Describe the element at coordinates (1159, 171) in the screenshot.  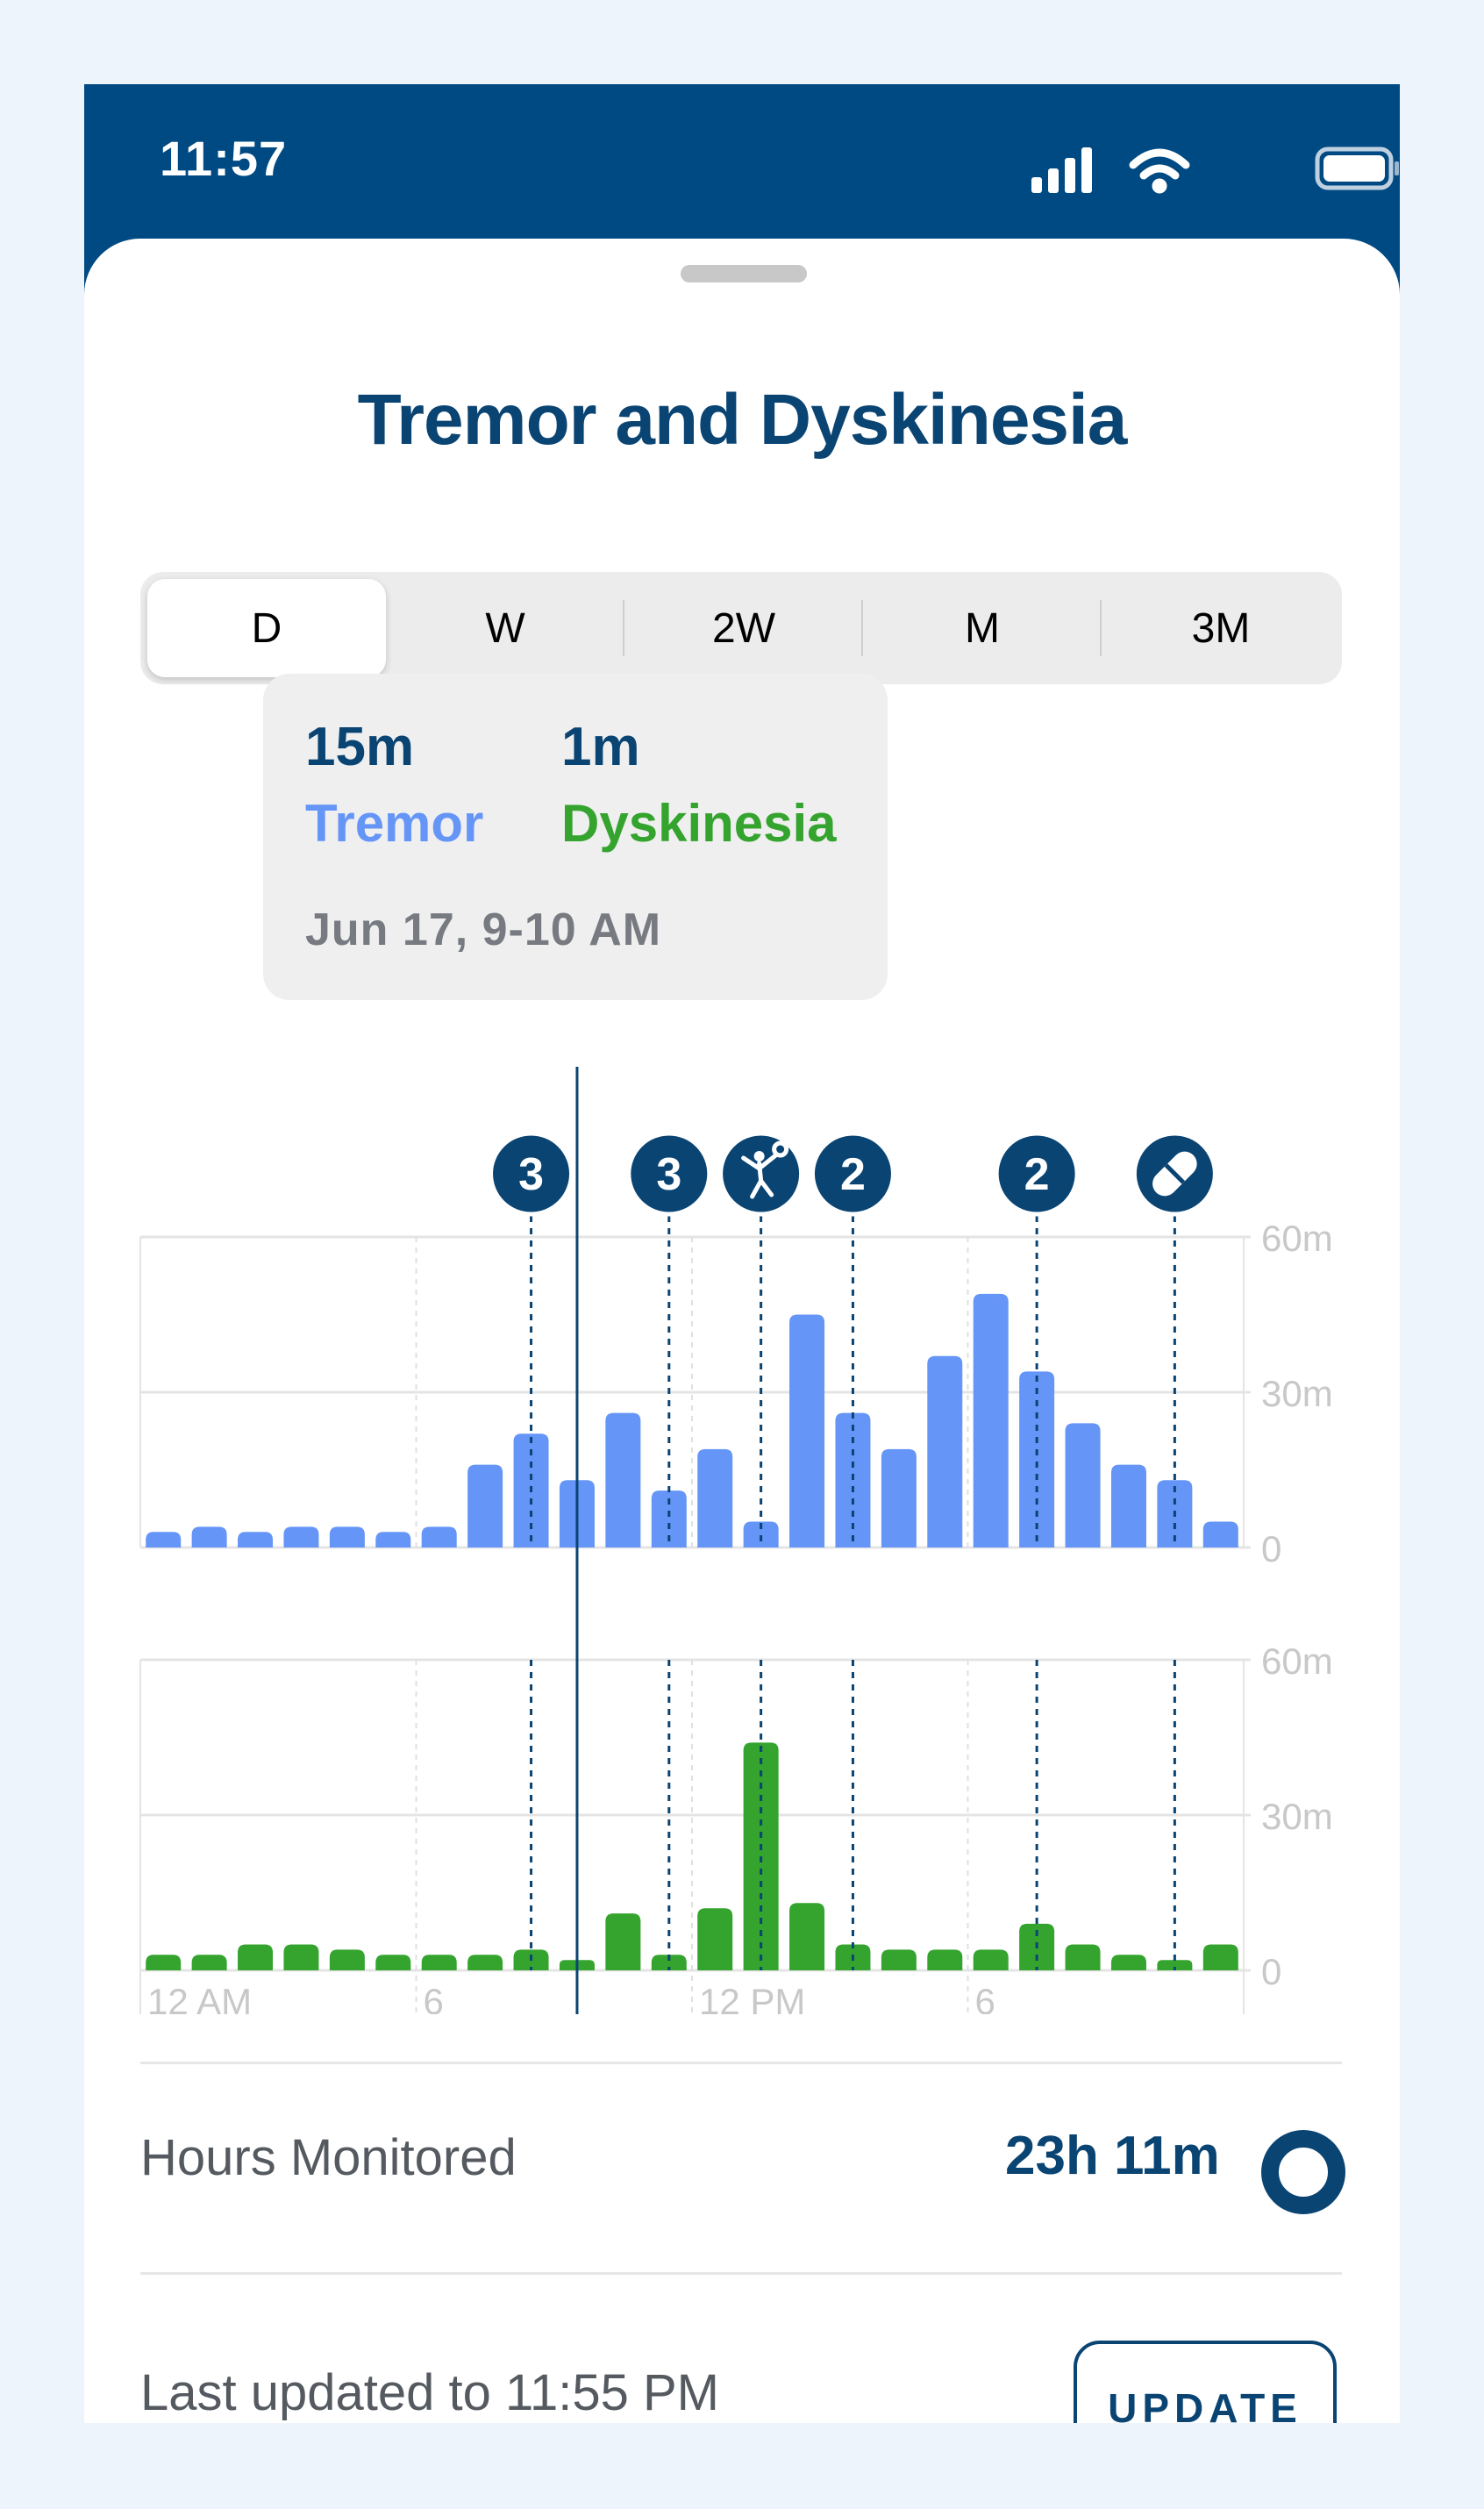
I see `wifi-icon` at that location.